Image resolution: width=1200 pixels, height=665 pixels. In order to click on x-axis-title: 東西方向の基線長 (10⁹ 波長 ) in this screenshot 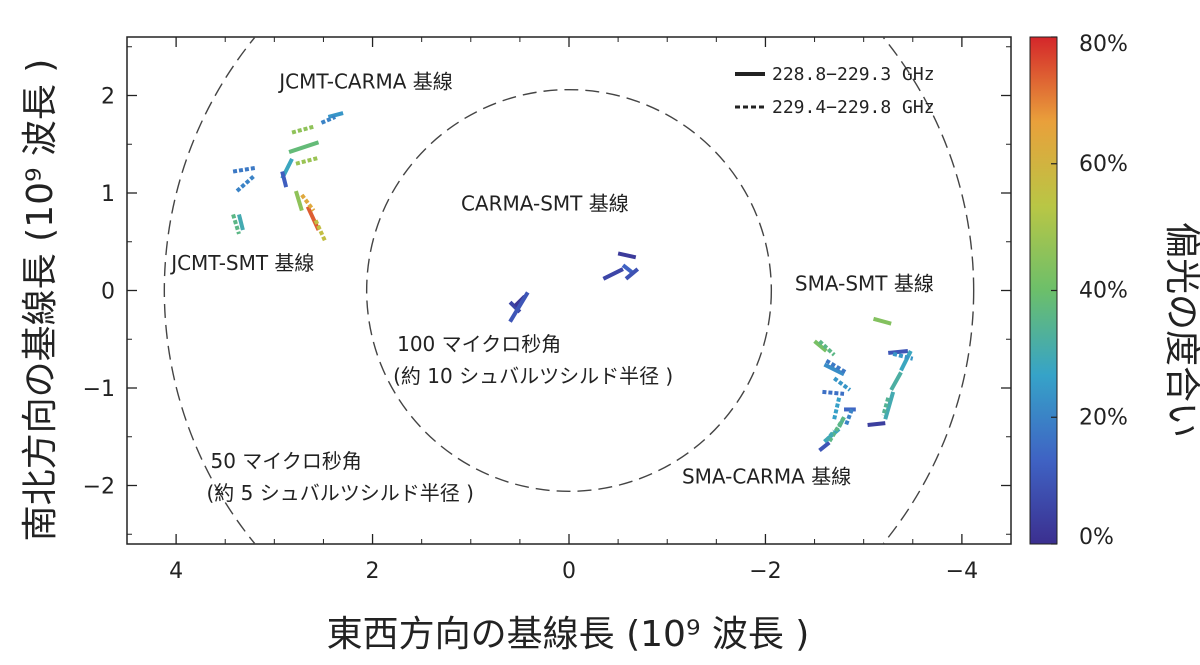, I will do `click(568, 634)`.